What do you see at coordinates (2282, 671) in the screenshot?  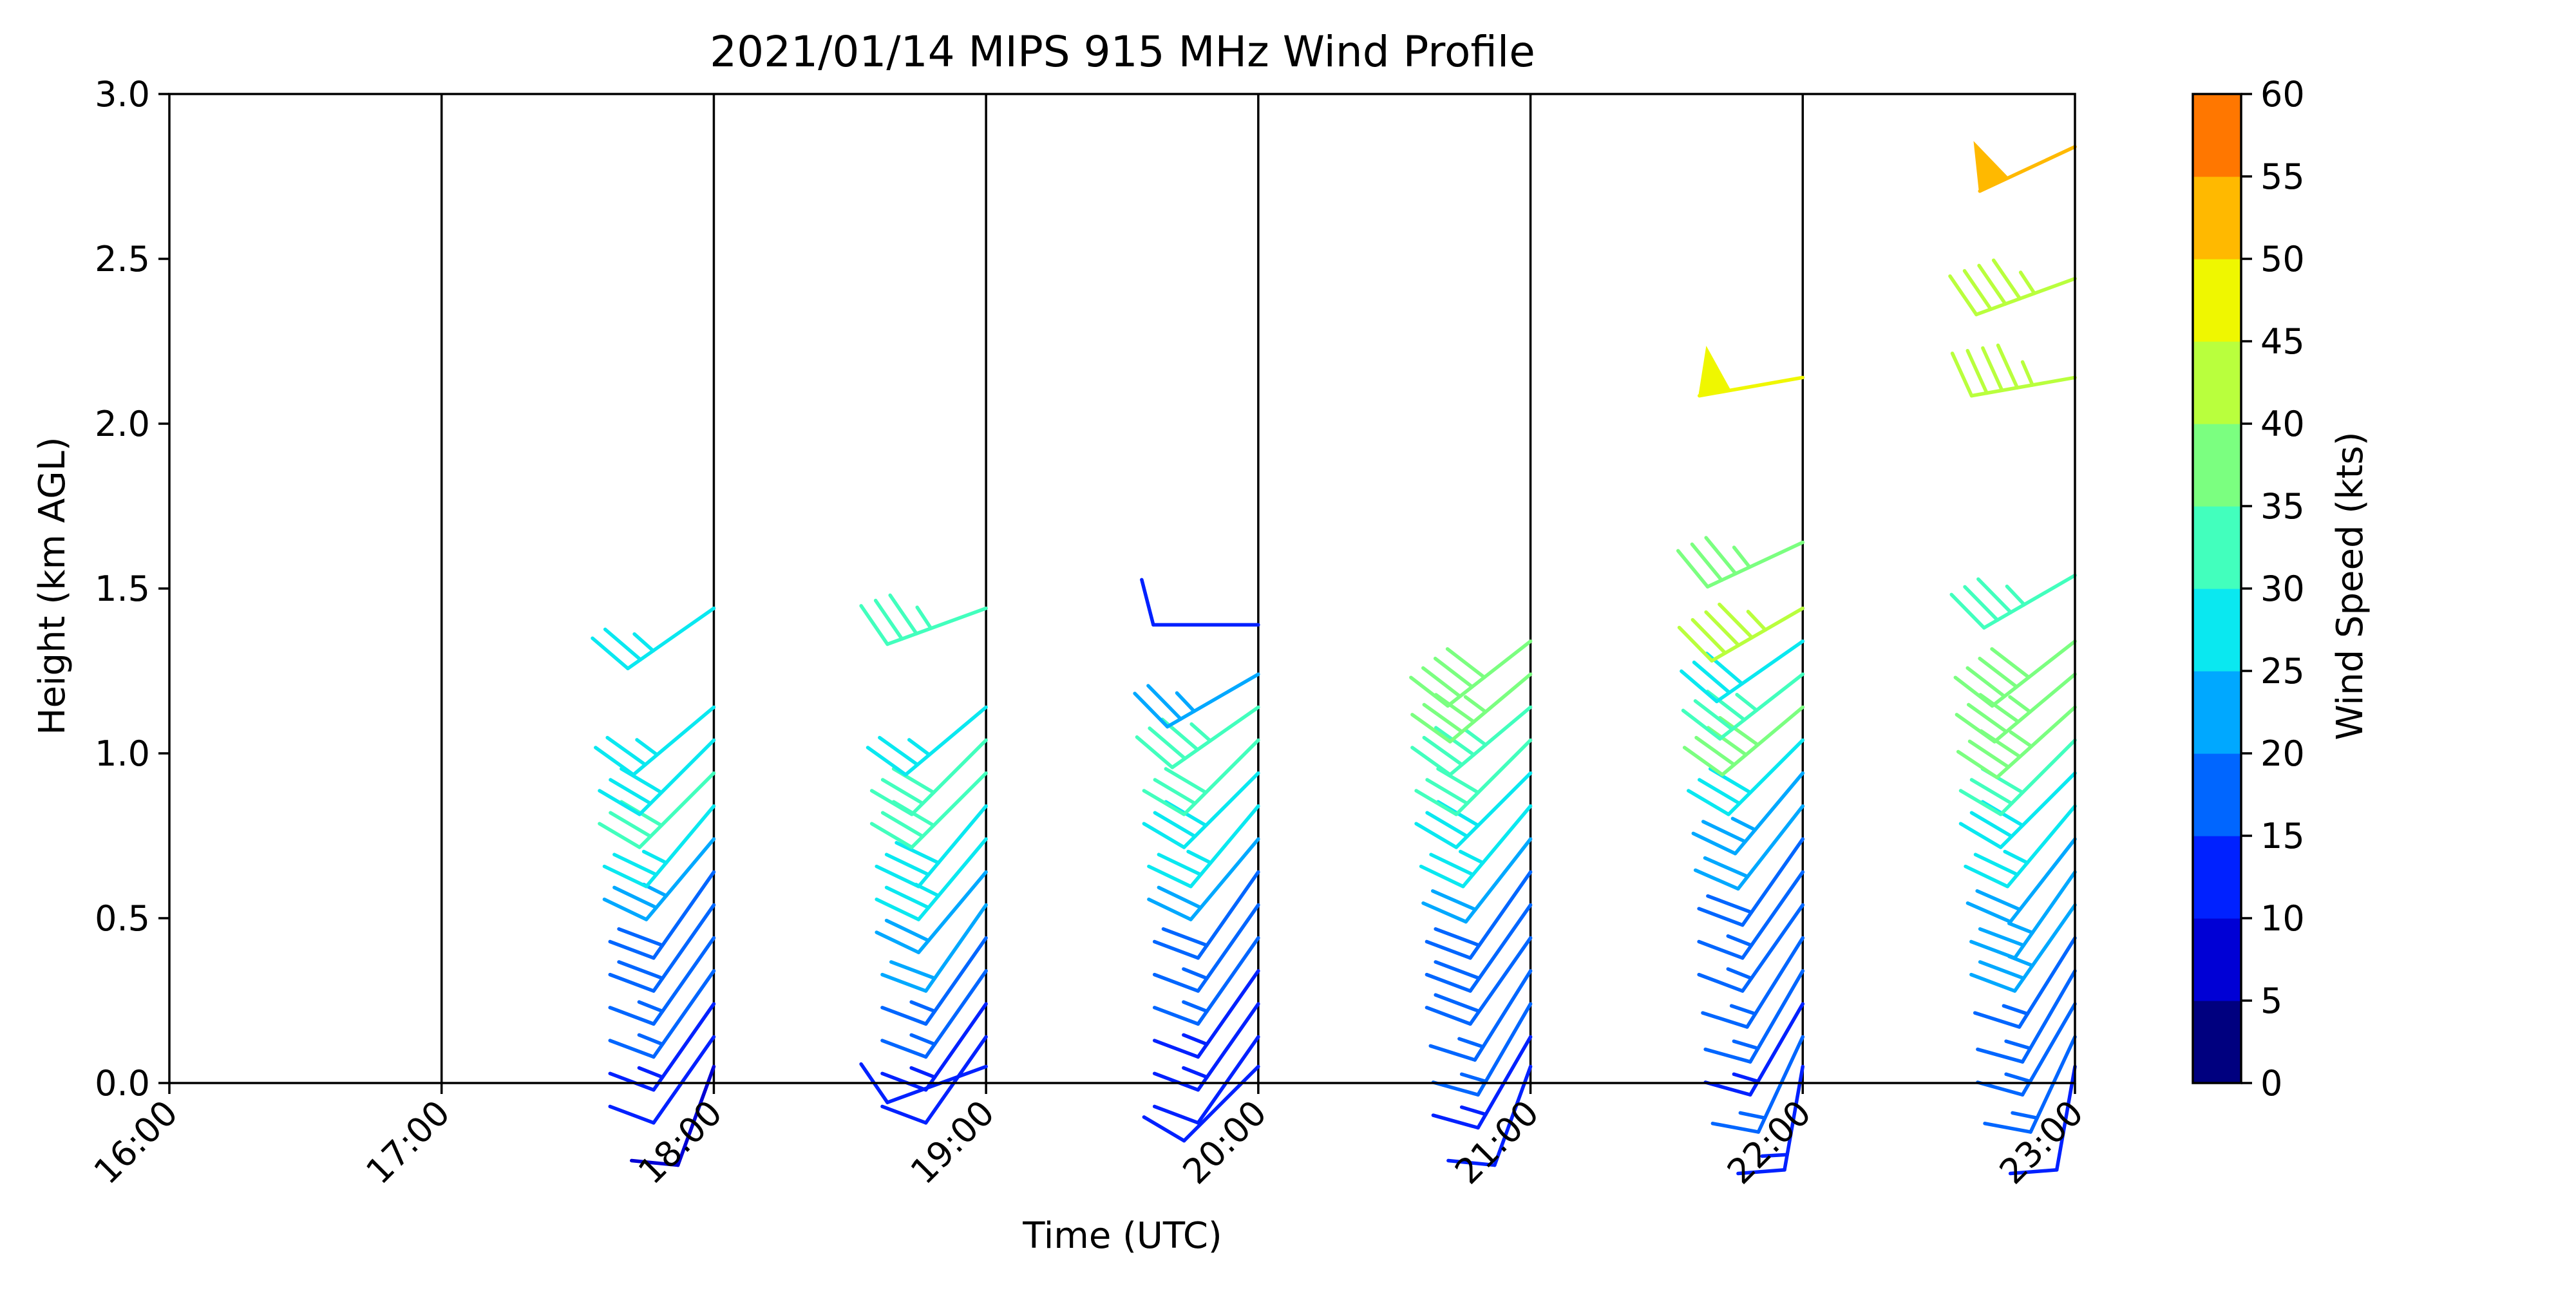 I see `colorbar-tick-label: 25` at bounding box center [2282, 671].